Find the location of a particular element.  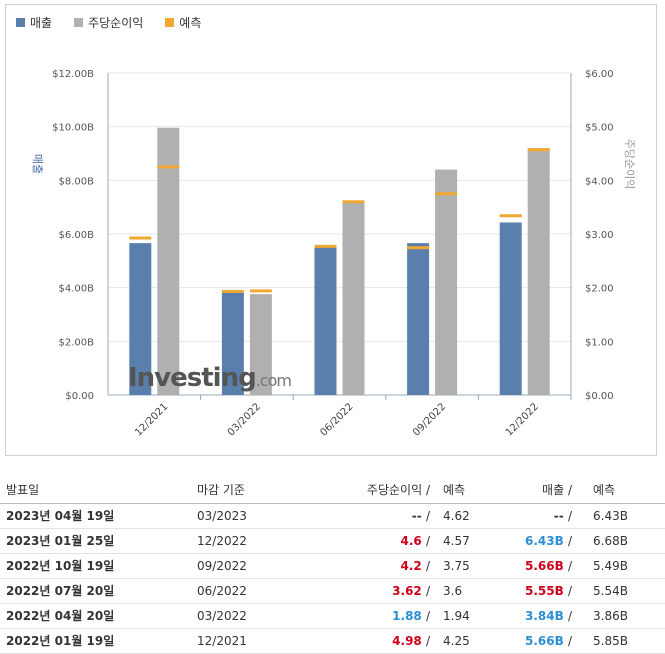

legend-item-eps: 주당순이익 is located at coordinates (108, 22).